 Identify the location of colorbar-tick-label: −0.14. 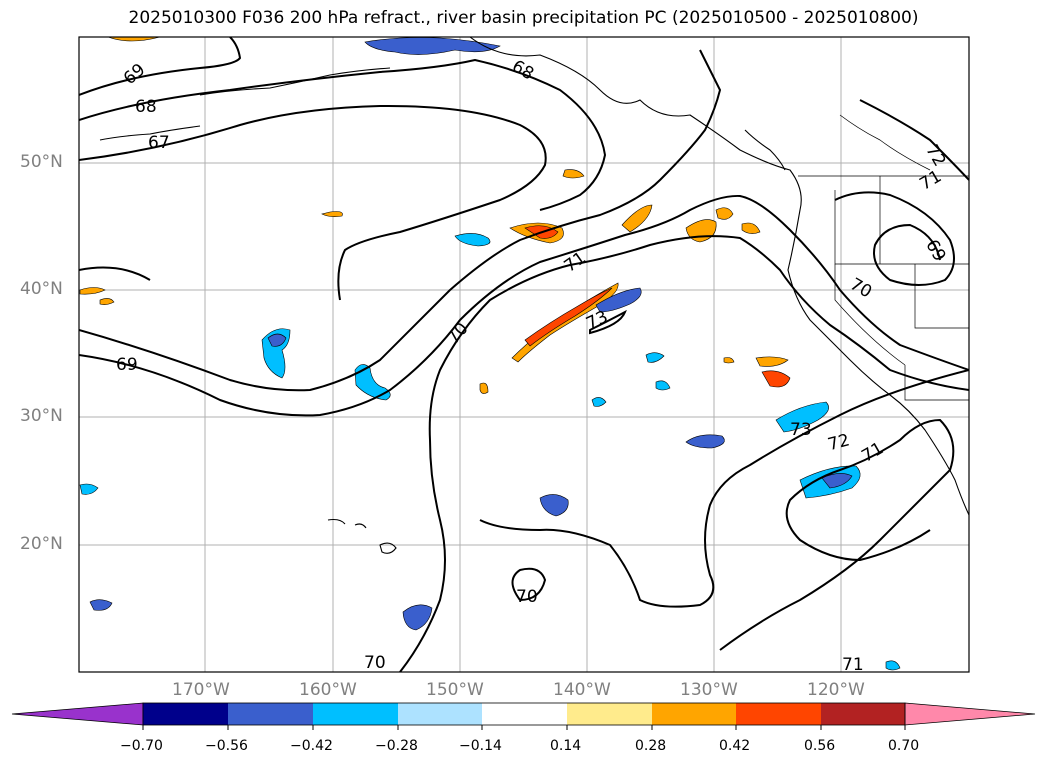
(480, 746).